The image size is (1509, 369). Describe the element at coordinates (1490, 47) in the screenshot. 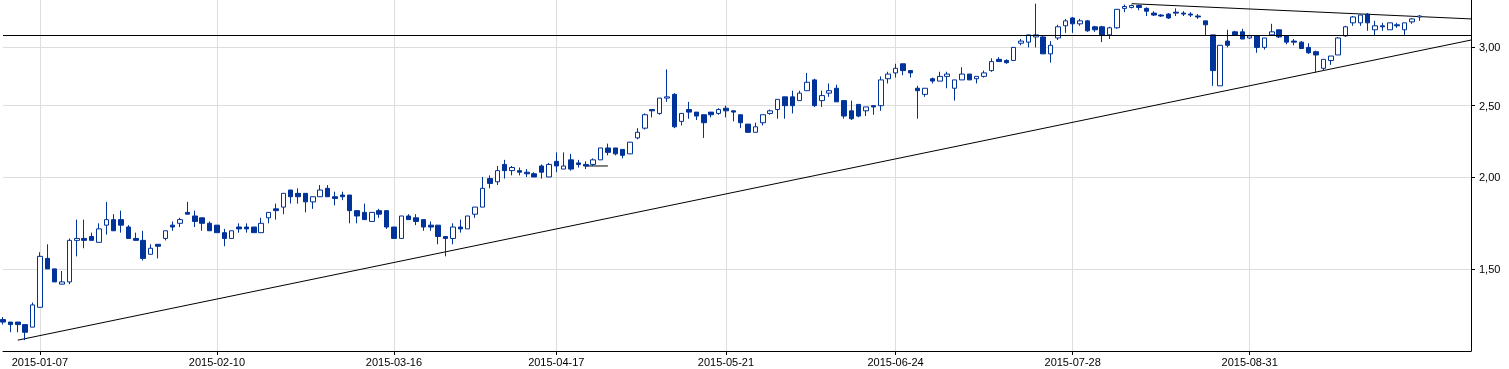

I see `y-tick-label: 3,00` at that location.